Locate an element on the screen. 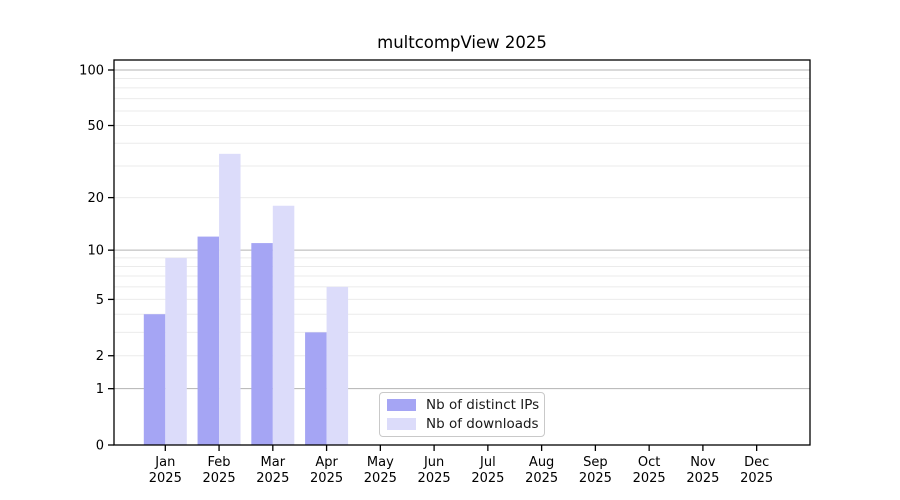 This screenshot has height=500, width=900. x-tick-label-month: Jan is located at coordinates (164, 462).